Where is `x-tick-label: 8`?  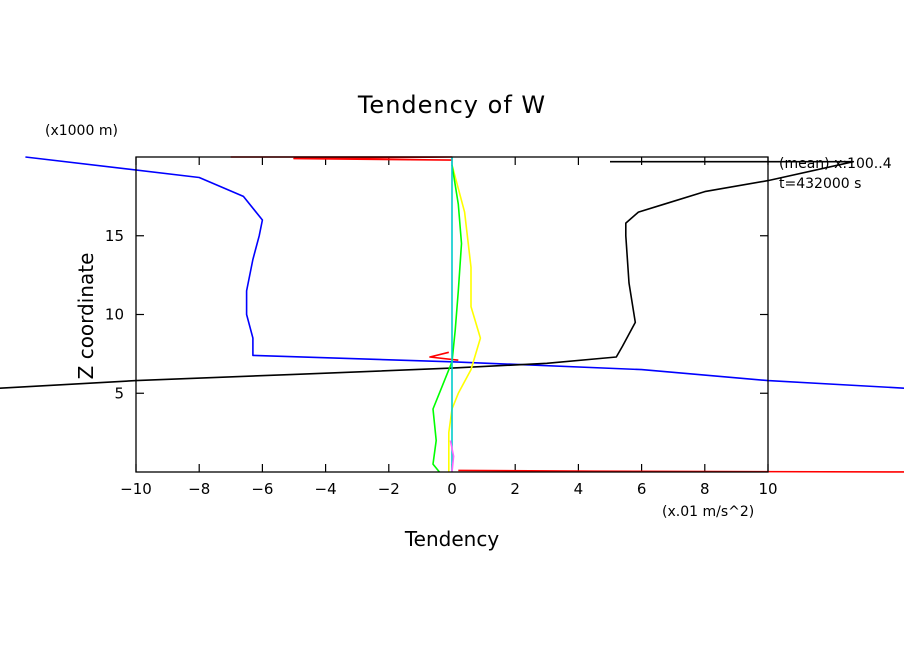
x-tick-label: 8 is located at coordinates (705, 489).